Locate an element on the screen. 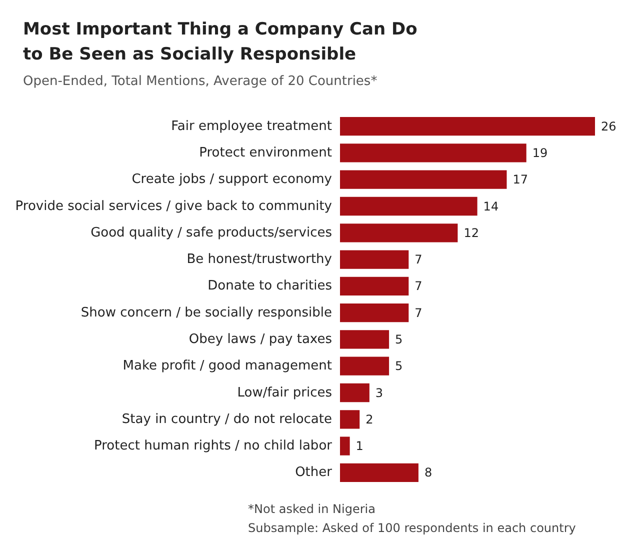 Image resolution: width=631 pixels, height=546 pixels. y-tick-label: Fair employee treatment is located at coordinates (251, 126).